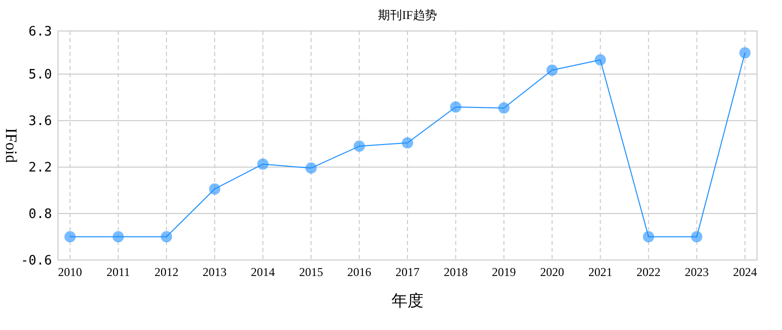 This screenshot has width=782, height=330. Describe the element at coordinates (262, 272) in the screenshot. I see `x-tick-label: 2014` at that location.